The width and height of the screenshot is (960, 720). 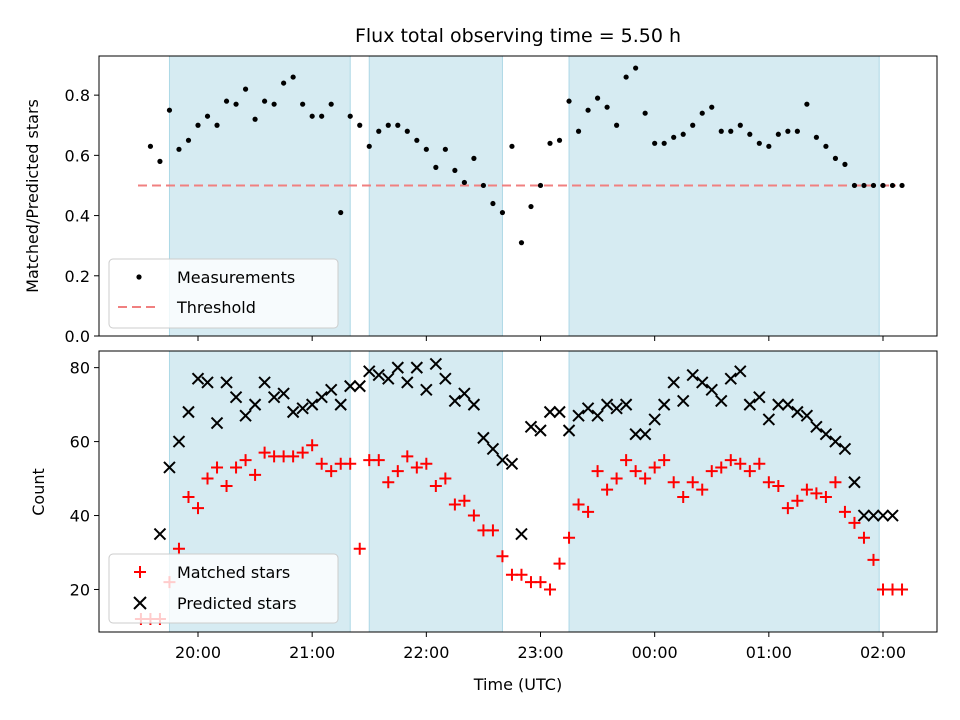 I want to click on threshold-legend-label: Threshold, so click(x=216, y=307).